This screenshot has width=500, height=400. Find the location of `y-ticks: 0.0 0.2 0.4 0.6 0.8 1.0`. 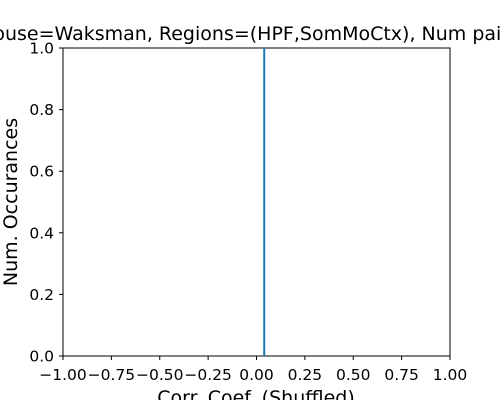

y-ticks: 0.0 0.2 0.4 0.6 0.8 1.0 is located at coordinates (46, 203).